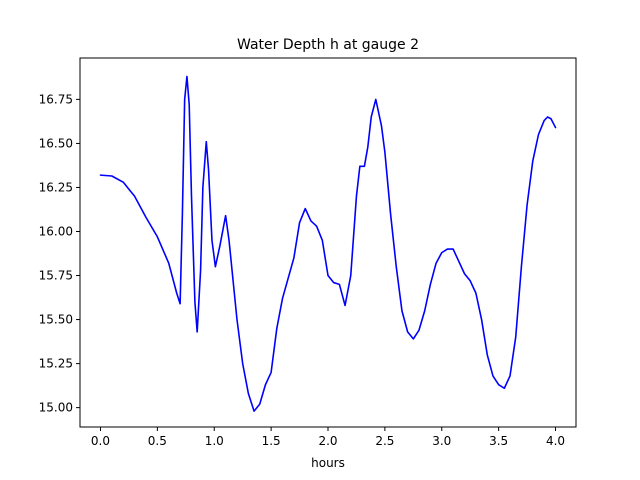 The width and height of the screenshot is (640, 480). Describe the element at coordinates (555, 441) in the screenshot. I see `x-tick-label: 4.0` at that location.